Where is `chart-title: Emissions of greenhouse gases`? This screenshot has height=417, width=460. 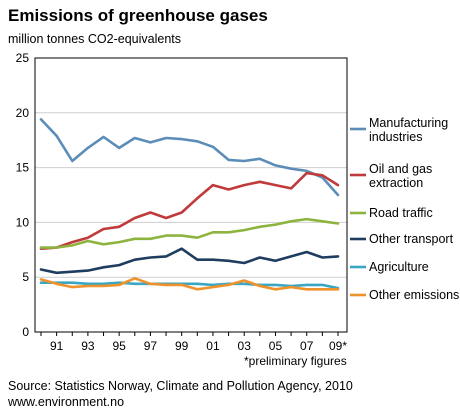 chart-title: Emissions of greenhouse gases is located at coordinates (138, 15).